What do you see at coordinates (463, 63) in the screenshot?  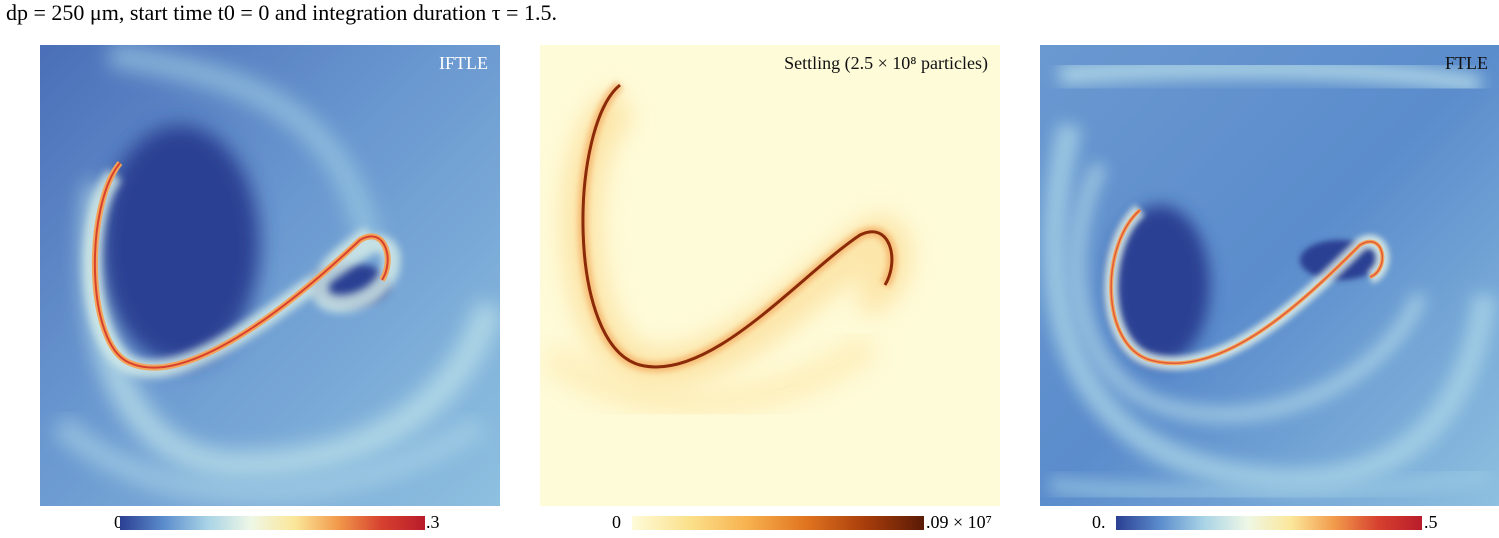 I see `iftle-label: IFTLE` at bounding box center [463, 63].